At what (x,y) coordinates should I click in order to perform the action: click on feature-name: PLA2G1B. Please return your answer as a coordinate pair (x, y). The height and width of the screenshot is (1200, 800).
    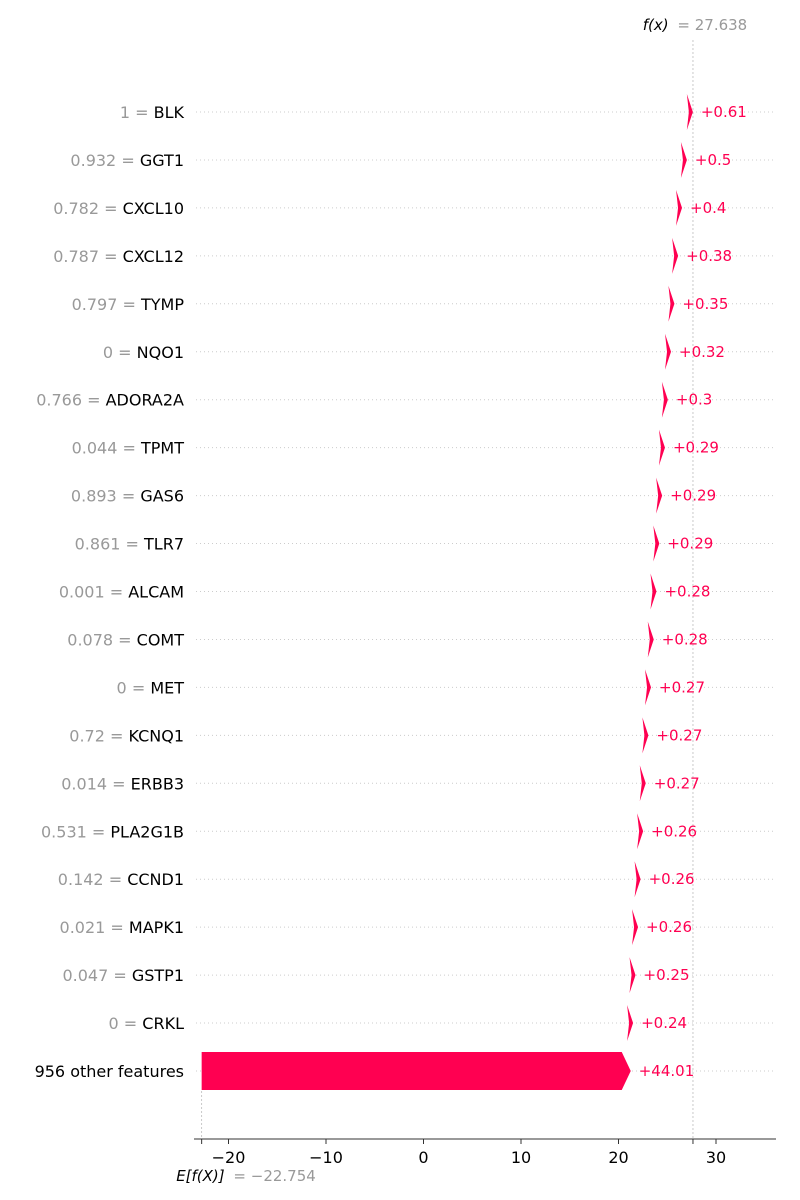
    Looking at the image, I should click on (147, 831).